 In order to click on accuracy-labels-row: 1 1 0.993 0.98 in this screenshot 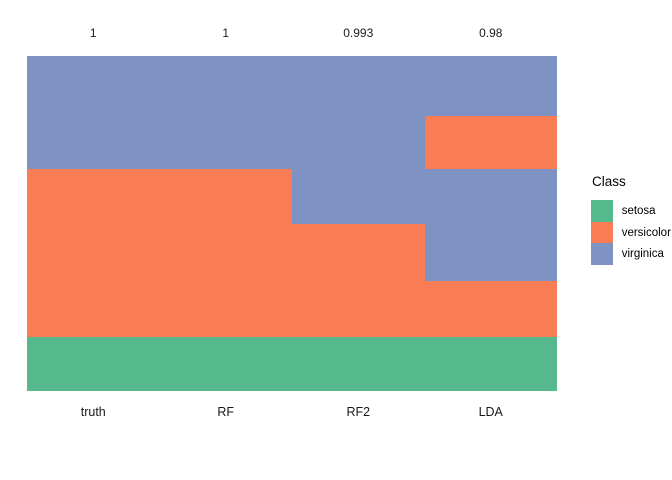, I will do `click(292, 33)`.